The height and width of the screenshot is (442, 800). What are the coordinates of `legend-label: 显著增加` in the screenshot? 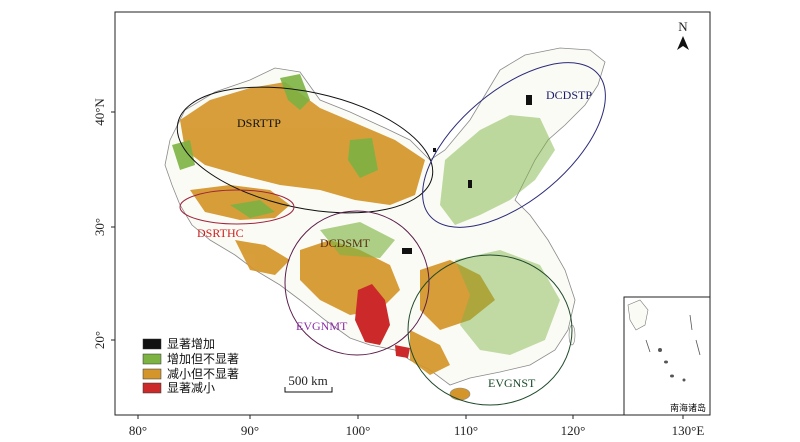 It's located at (191, 344).